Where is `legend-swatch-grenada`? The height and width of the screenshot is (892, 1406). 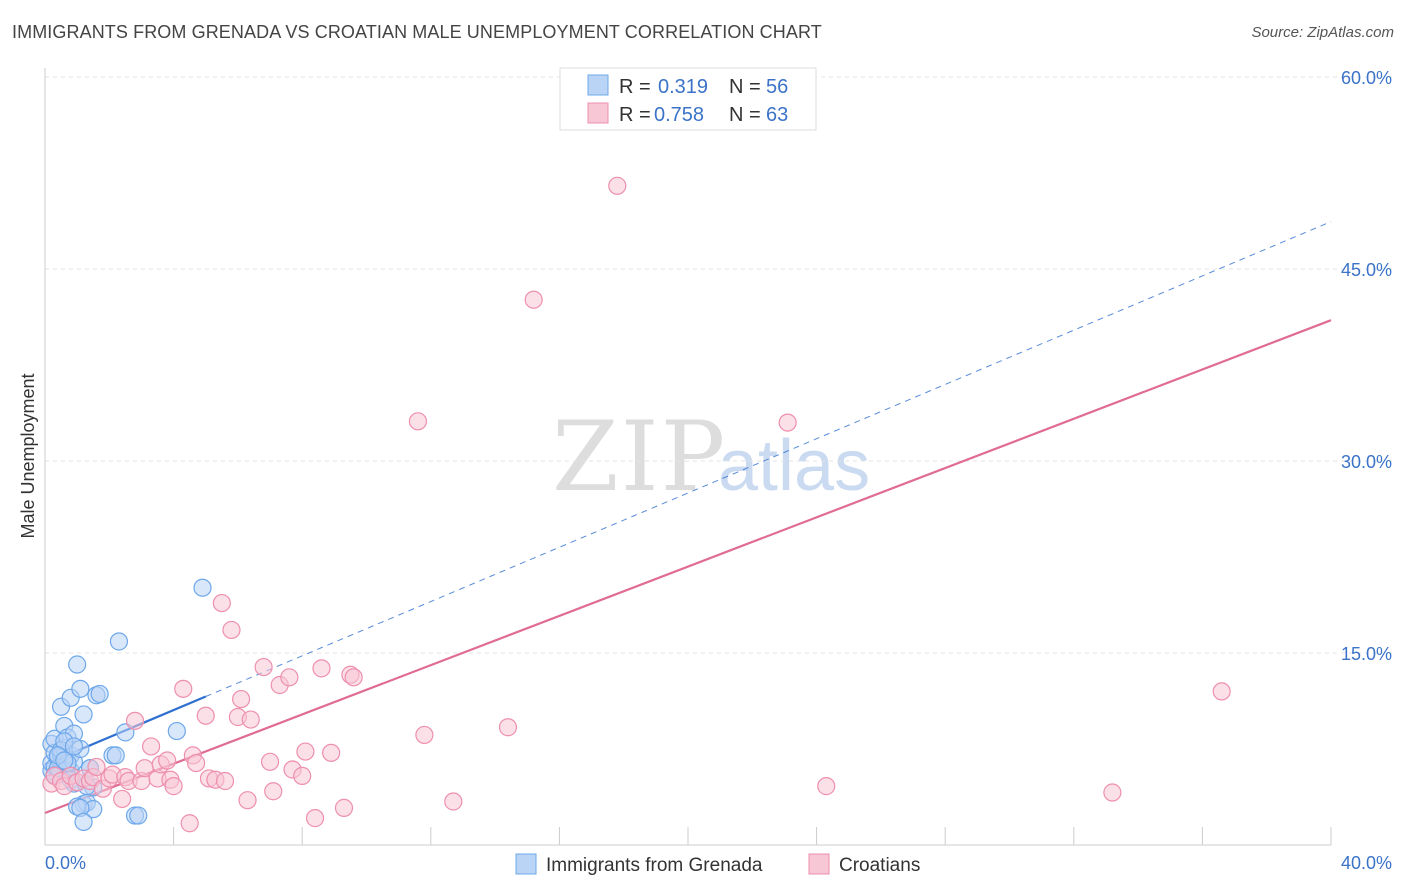 legend-swatch-grenada is located at coordinates (598, 85).